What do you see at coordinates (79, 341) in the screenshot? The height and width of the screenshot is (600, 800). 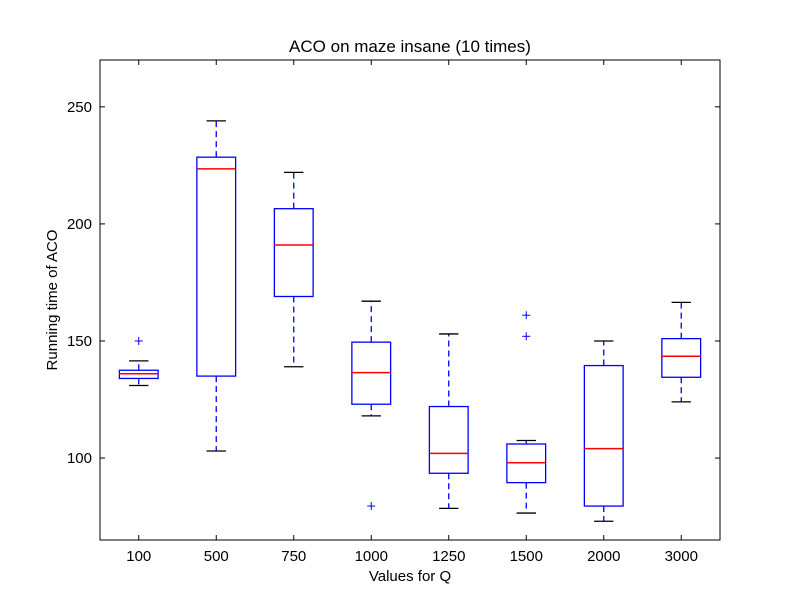 I see `y-tick-label: 150` at bounding box center [79, 341].